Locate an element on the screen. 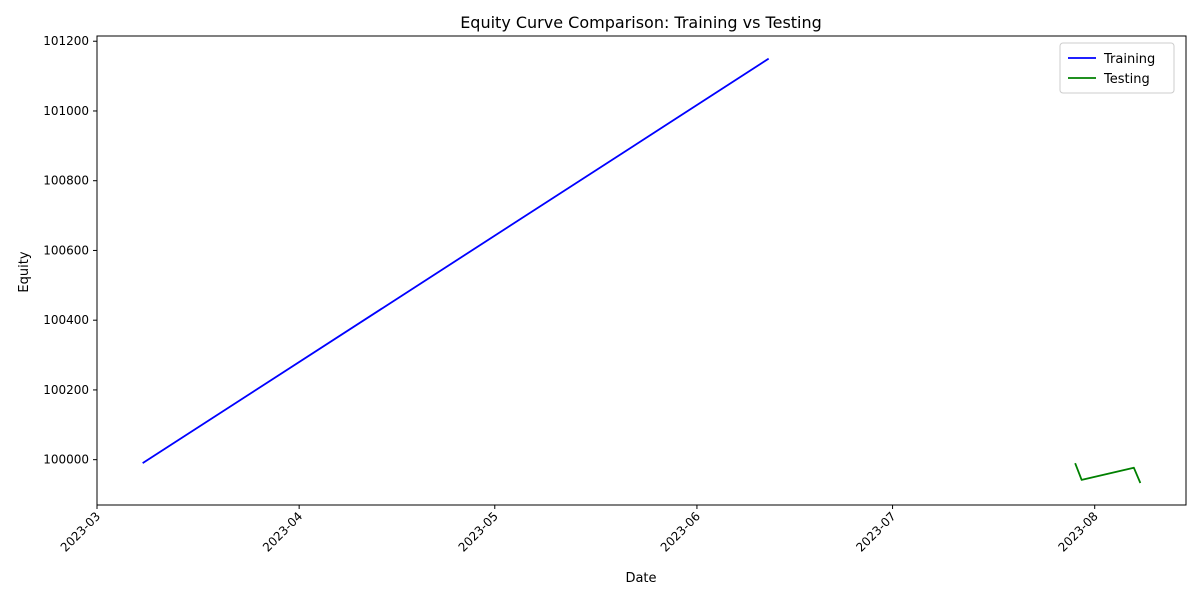 Image resolution: width=1200 pixels, height=600 pixels. y-axis-label: Equity is located at coordinates (24, 271).